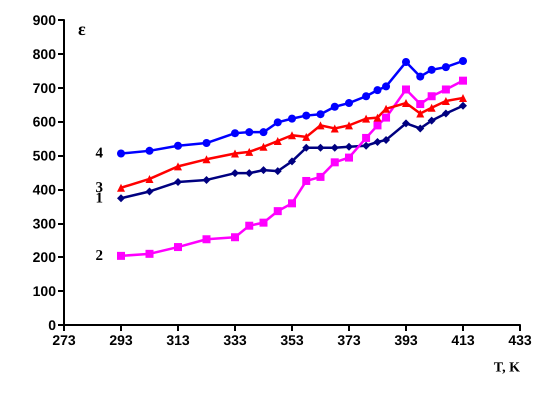  I want to click on x-tick-label: 373, so click(349, 340).